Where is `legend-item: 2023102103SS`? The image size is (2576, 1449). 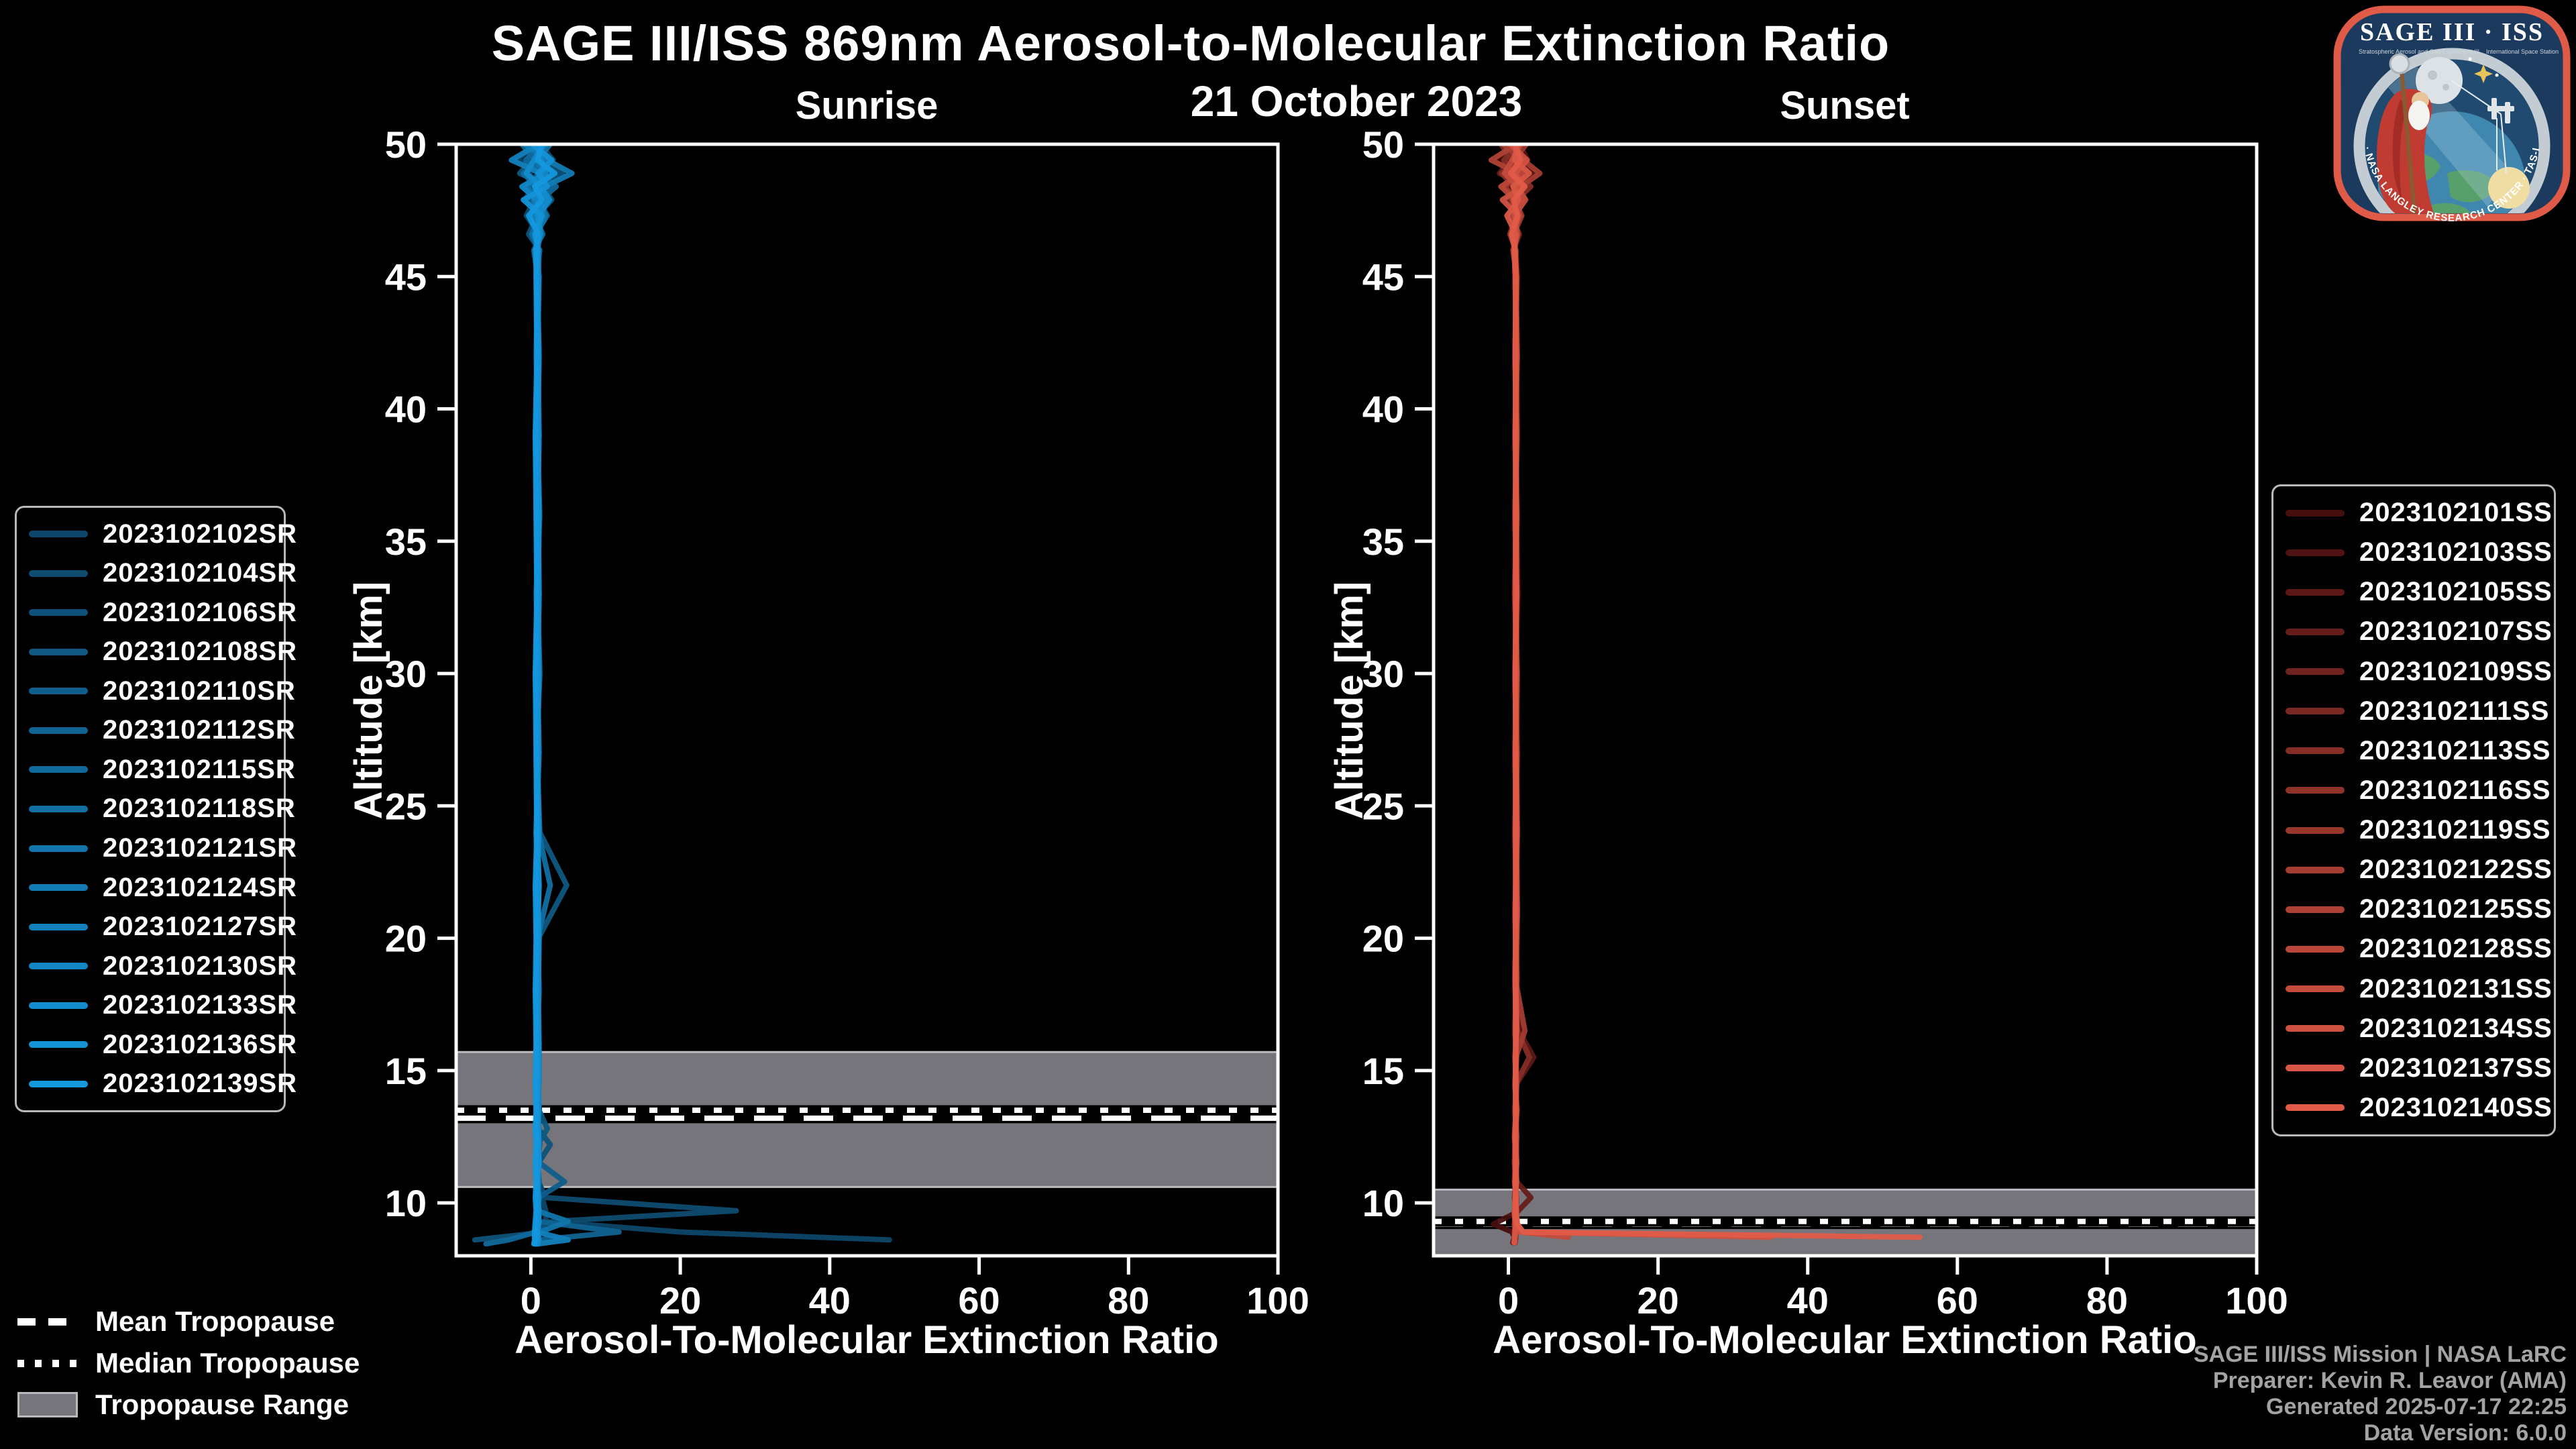 legend-item: 2023102103SS is located at coordinates (2419, 552).